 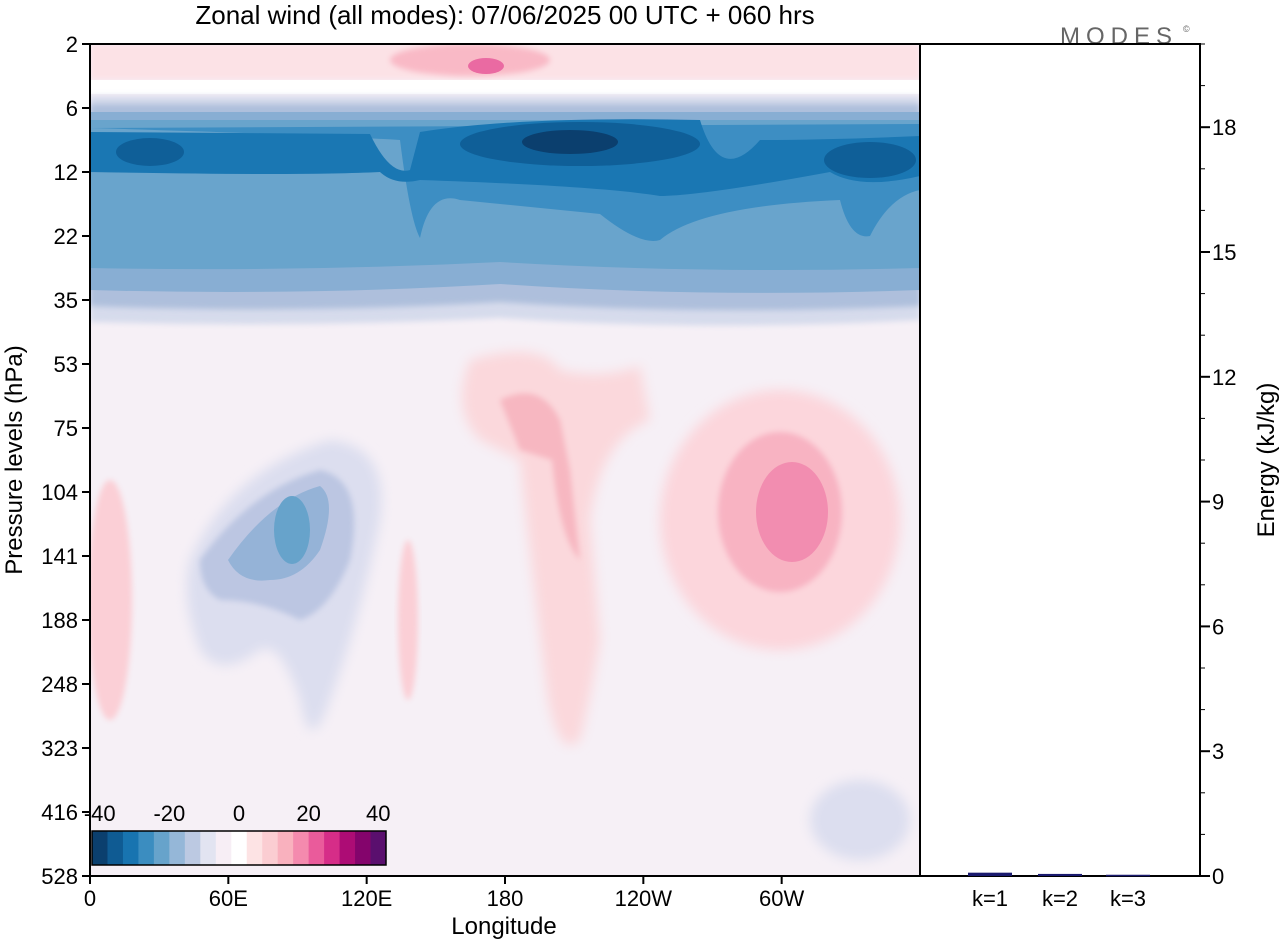 I want to click on energy-tick-label: 3, so click(x=1218, y=751).